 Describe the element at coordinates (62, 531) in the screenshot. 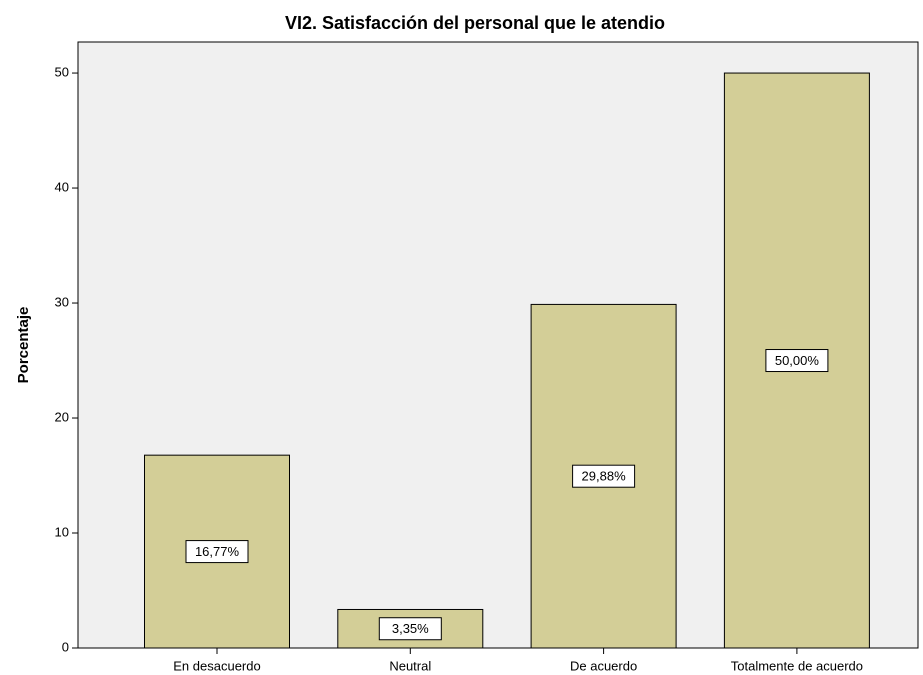

I see `y-tick-label: 10` at that location.